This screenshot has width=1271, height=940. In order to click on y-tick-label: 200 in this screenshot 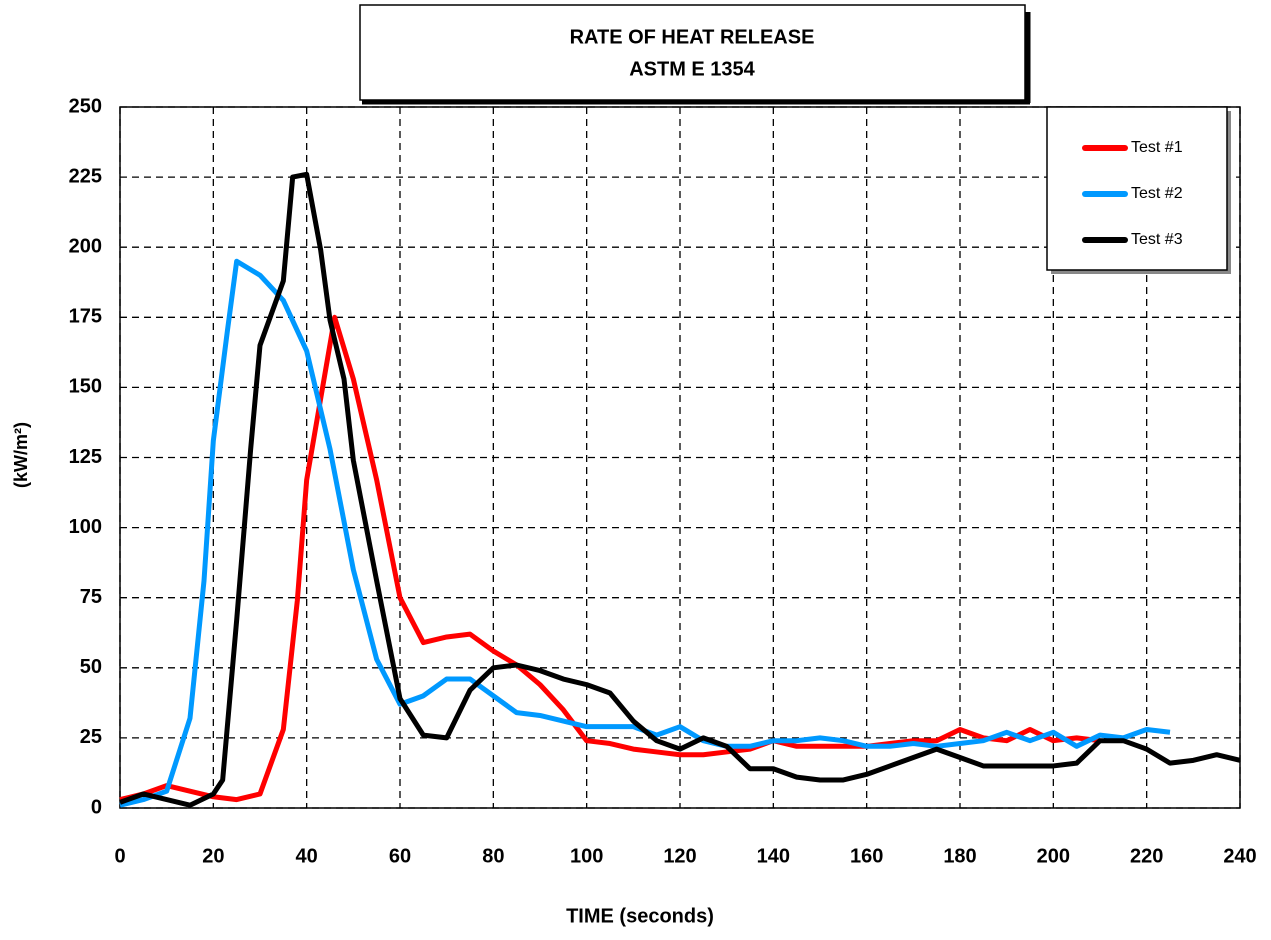, I will do `click(85, 246)`.